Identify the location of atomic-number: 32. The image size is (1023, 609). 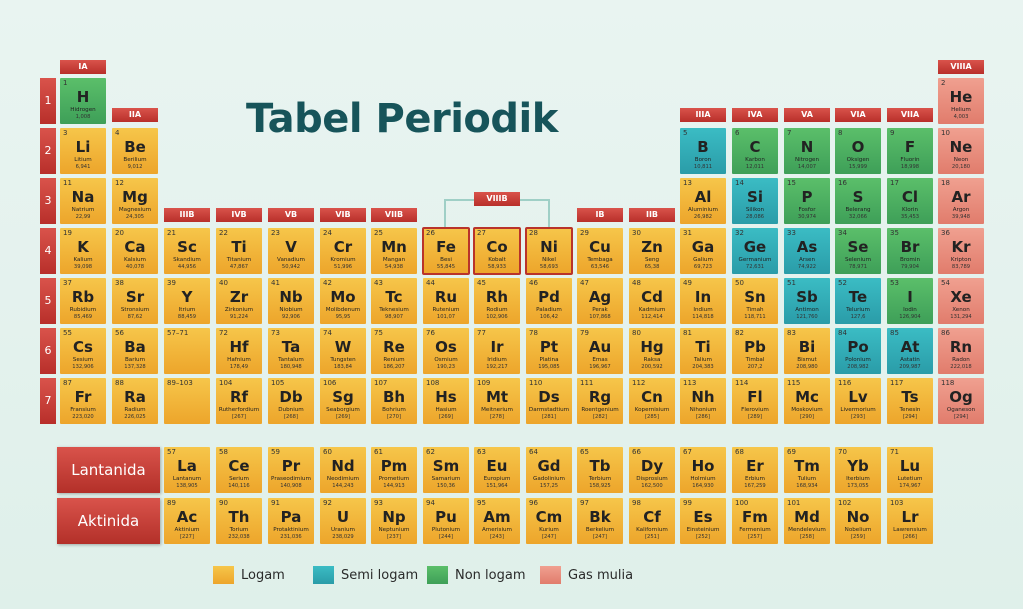
(739, 233).